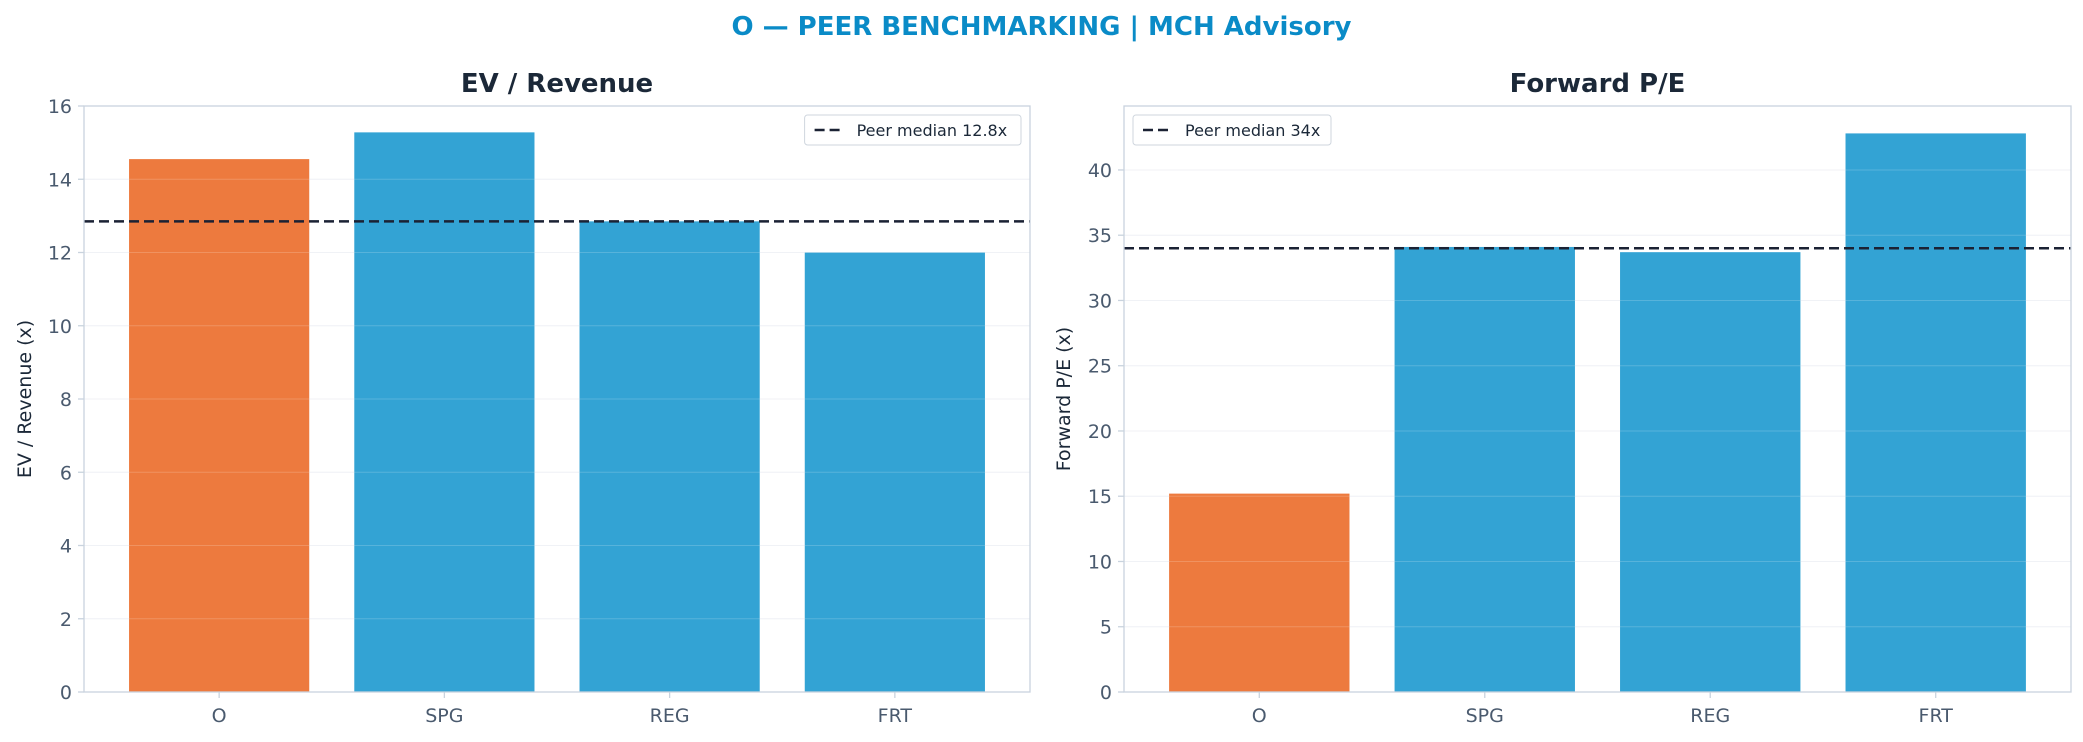 The height and width of the screenshot is (742, 2083). Describe the element at coordinates (25, 399) in the screenshot. I see `chart1-y-axis-label: EV / Revenue (x)` at that location.